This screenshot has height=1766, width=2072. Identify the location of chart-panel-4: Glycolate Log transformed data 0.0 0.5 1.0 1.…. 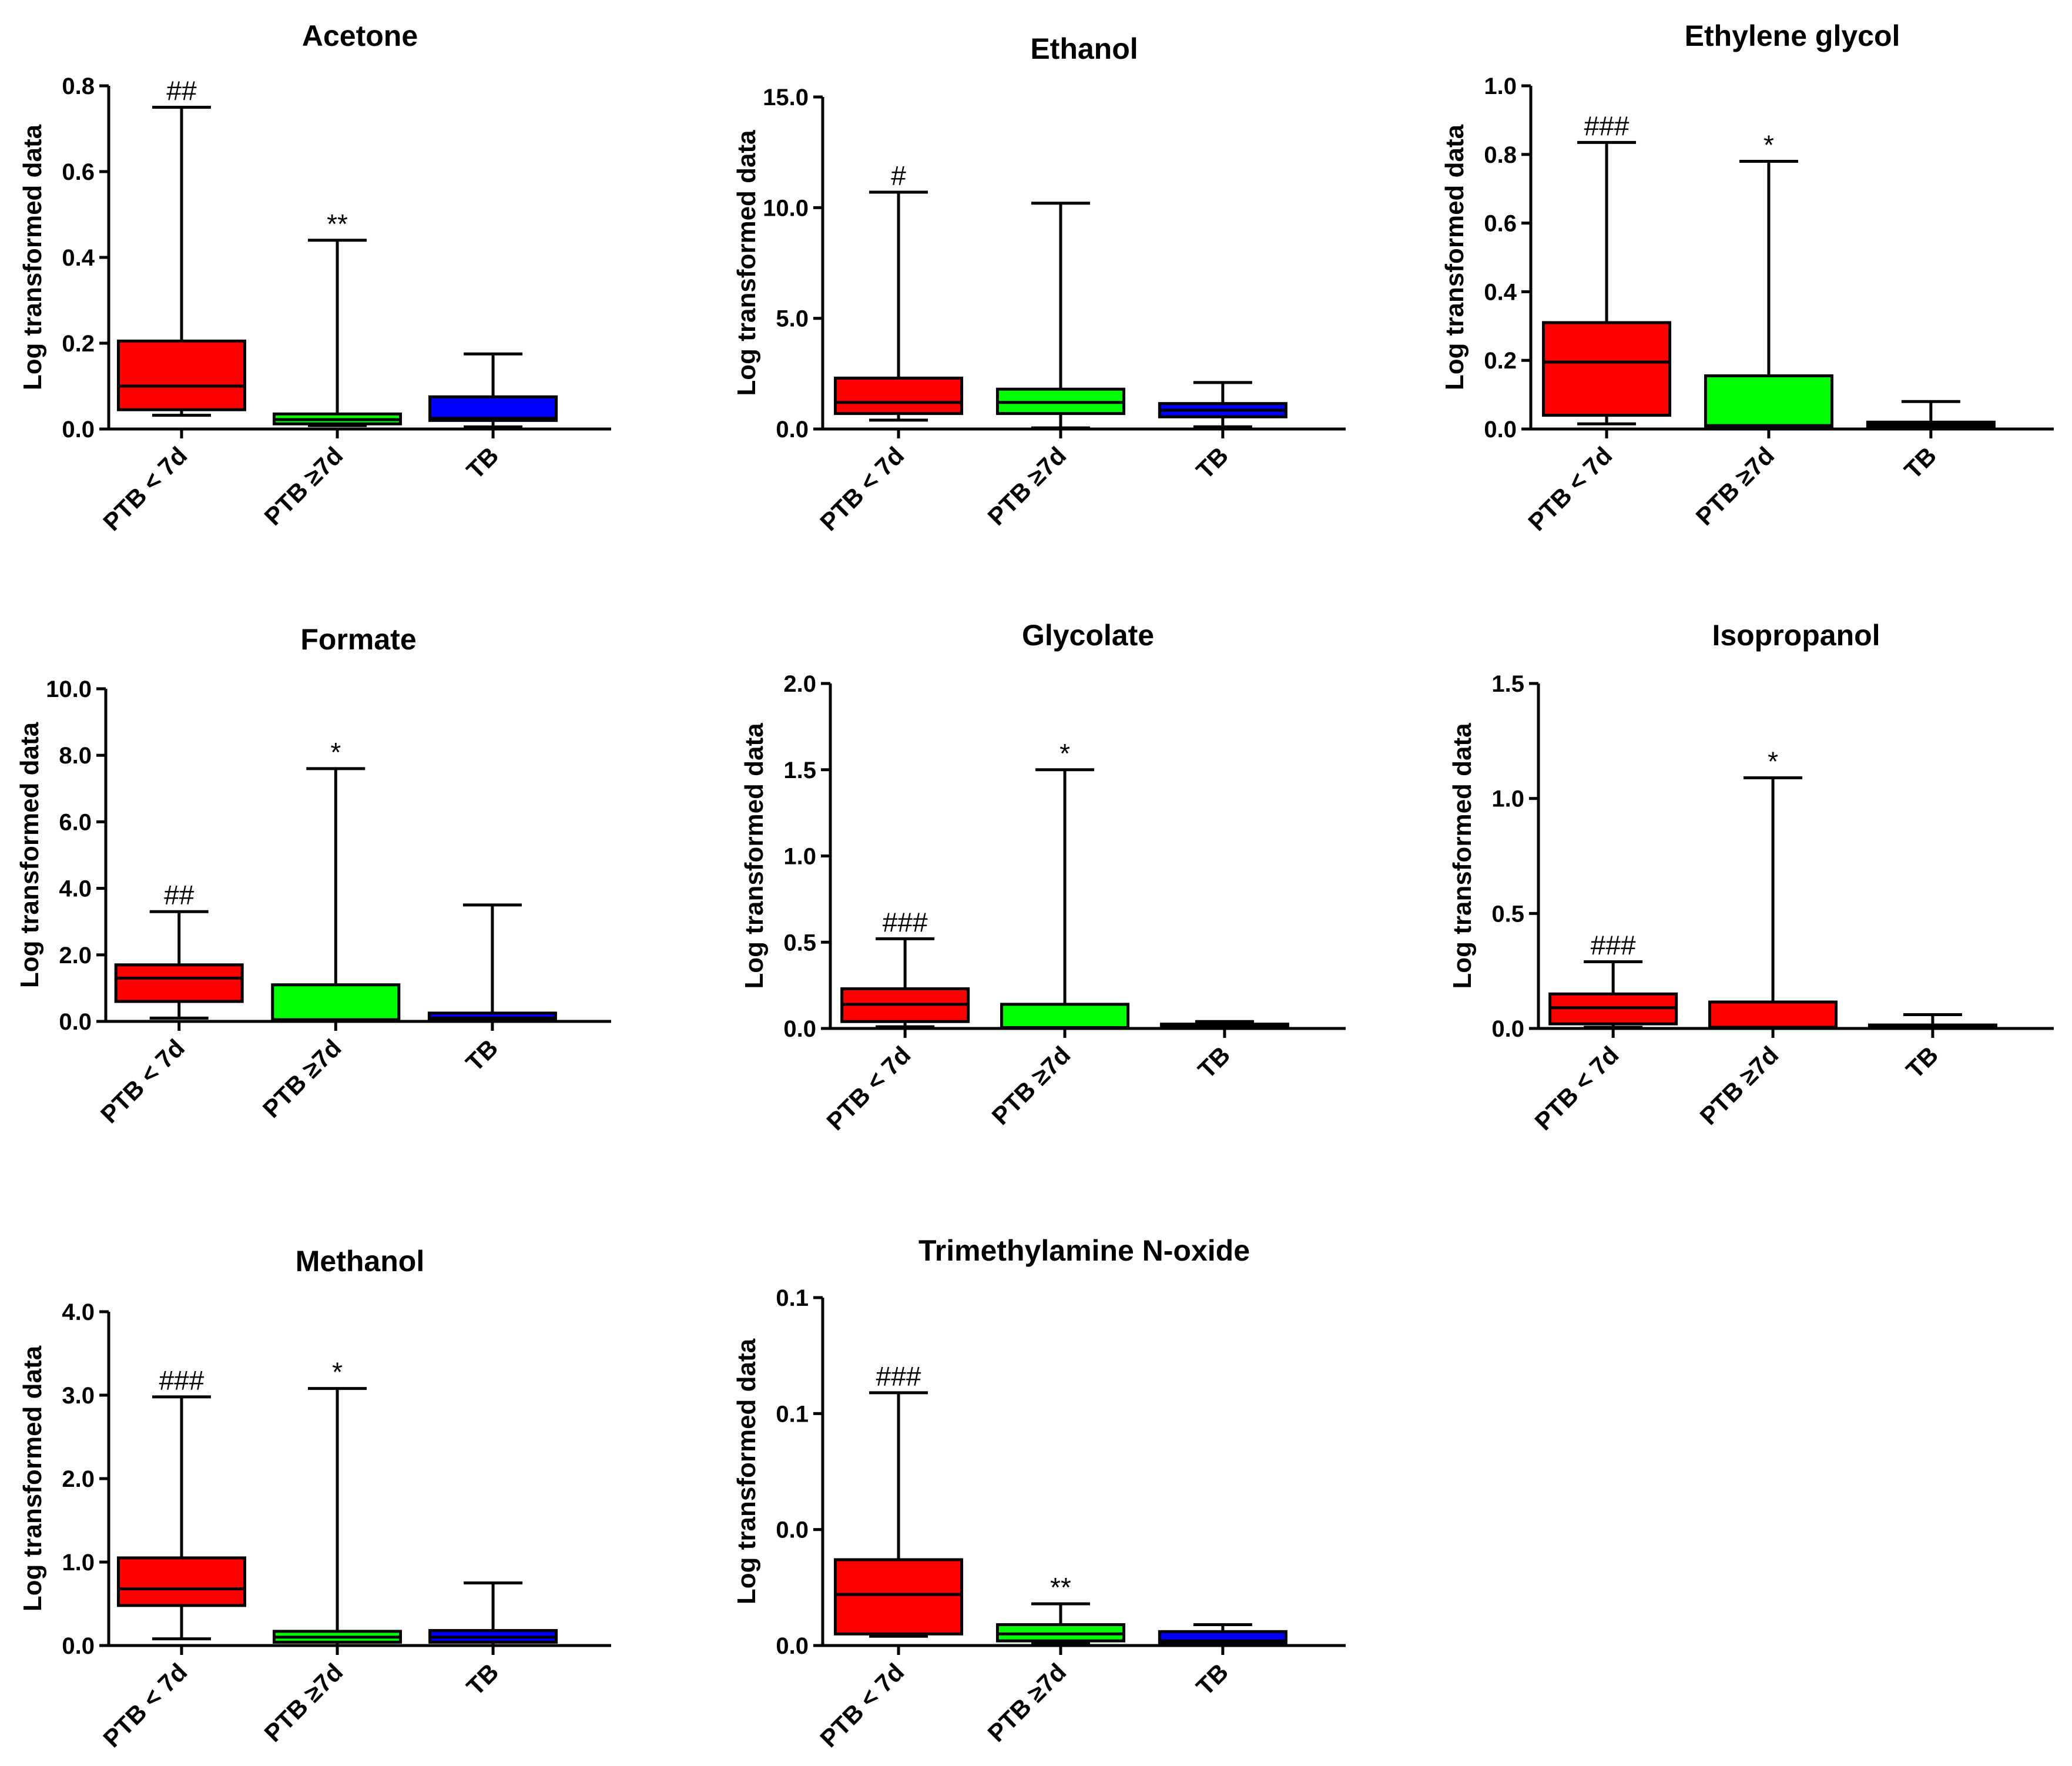
(1043, 877).